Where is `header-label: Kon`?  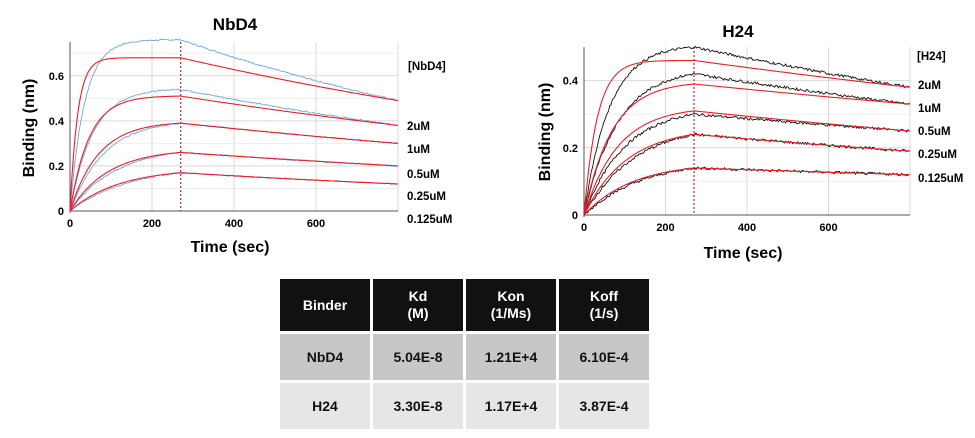 header-label: Kon is located at coordinates (511, 296).